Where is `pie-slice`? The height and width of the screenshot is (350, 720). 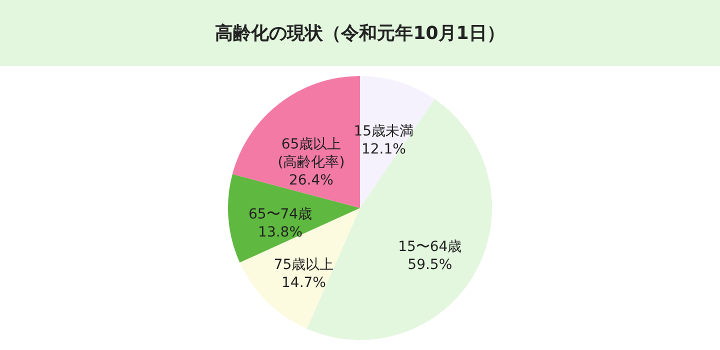
pie-slice is located at coordinates (300, 268).